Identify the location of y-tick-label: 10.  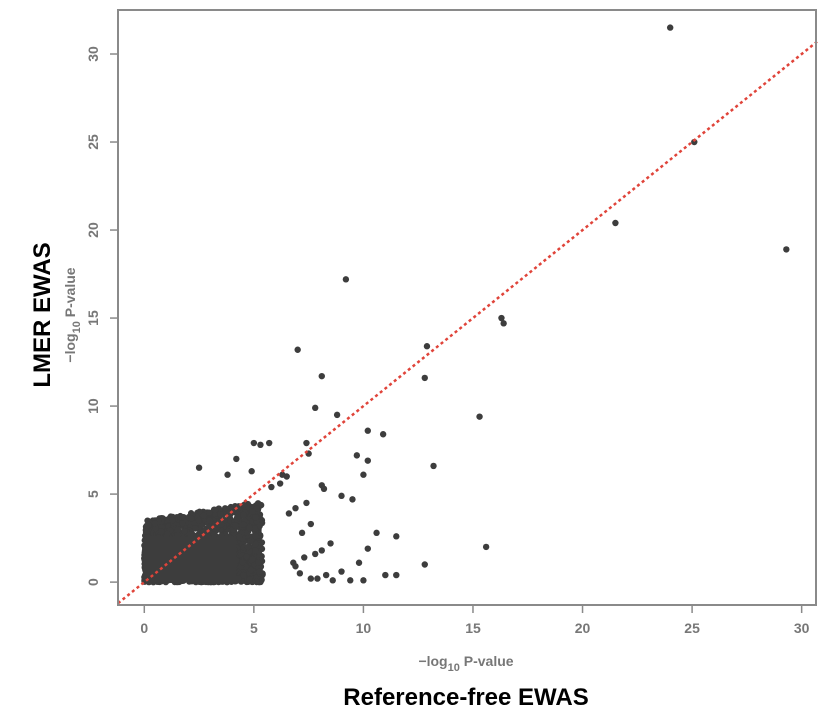
(93, 406).